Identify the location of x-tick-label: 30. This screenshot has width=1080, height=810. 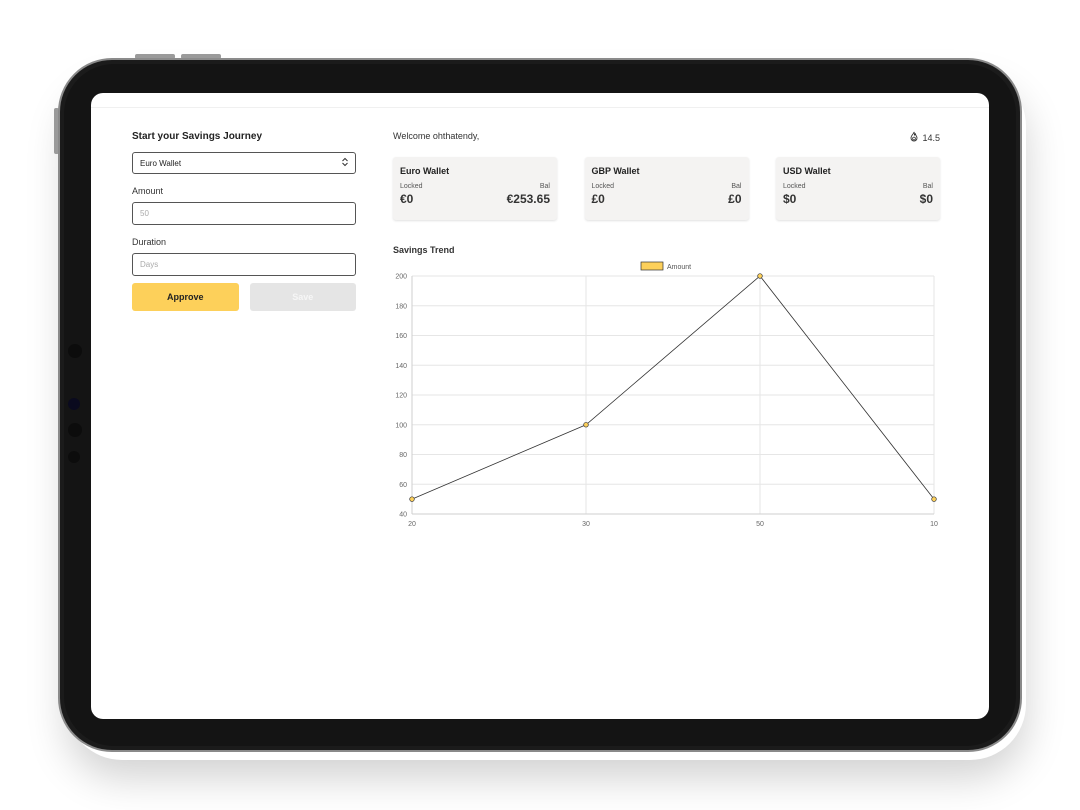
(586, 524).